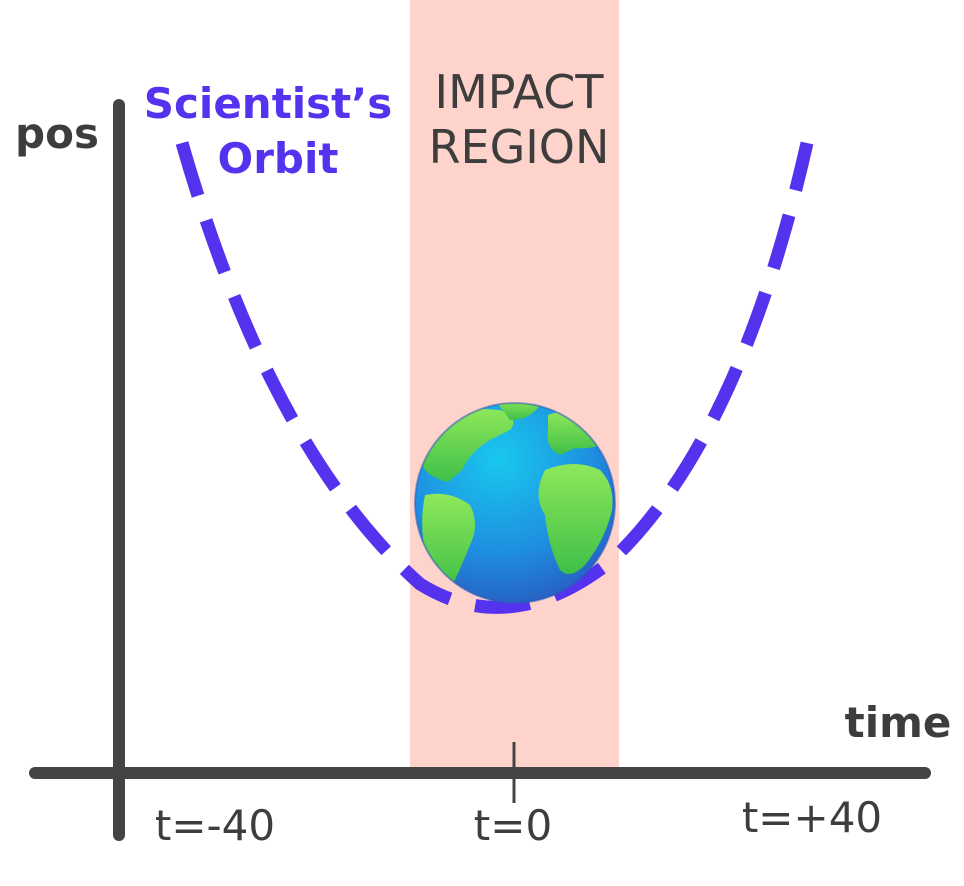 The image size is (964, 886). Describe the element at coordinates (57, 133) in the screenshot. I see `y-axis-label: pos` at that location.